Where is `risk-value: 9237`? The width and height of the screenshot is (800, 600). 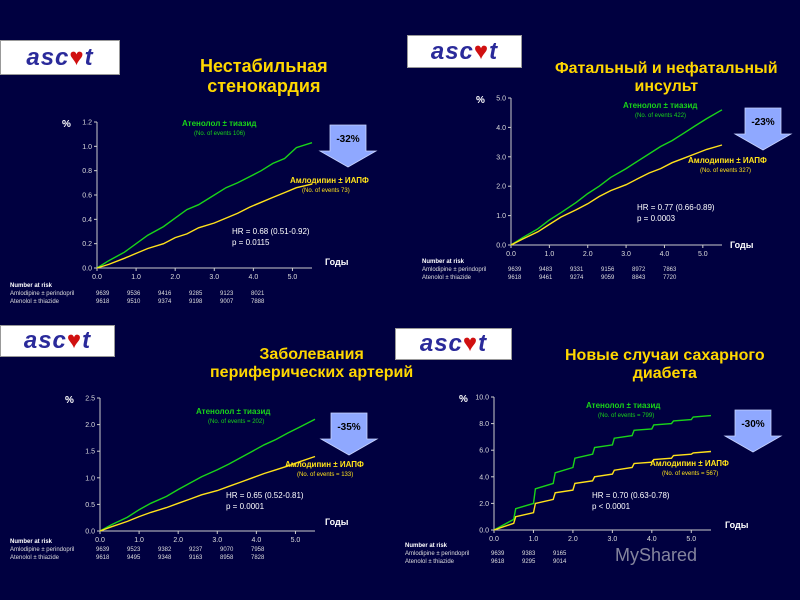
risk-value: 9237 is located at coordinates (196, 550).